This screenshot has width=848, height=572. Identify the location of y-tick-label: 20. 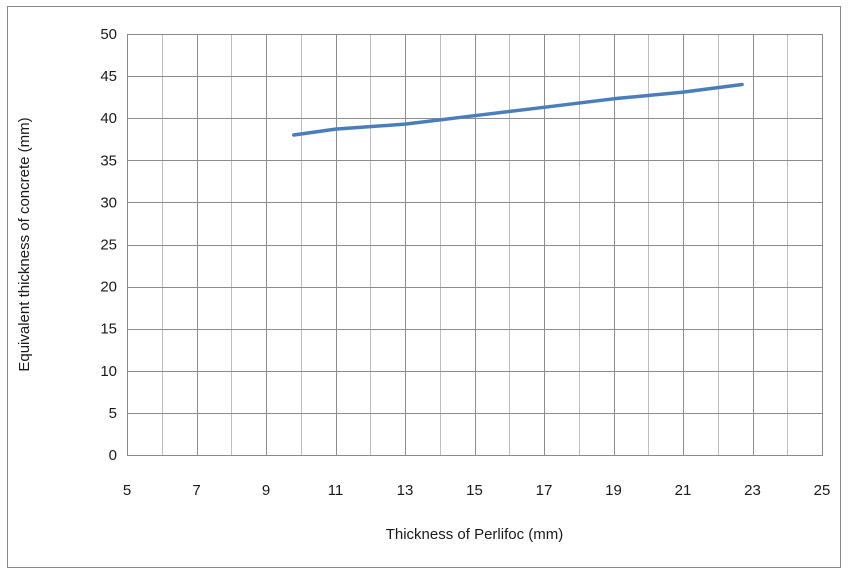
(108, 287).